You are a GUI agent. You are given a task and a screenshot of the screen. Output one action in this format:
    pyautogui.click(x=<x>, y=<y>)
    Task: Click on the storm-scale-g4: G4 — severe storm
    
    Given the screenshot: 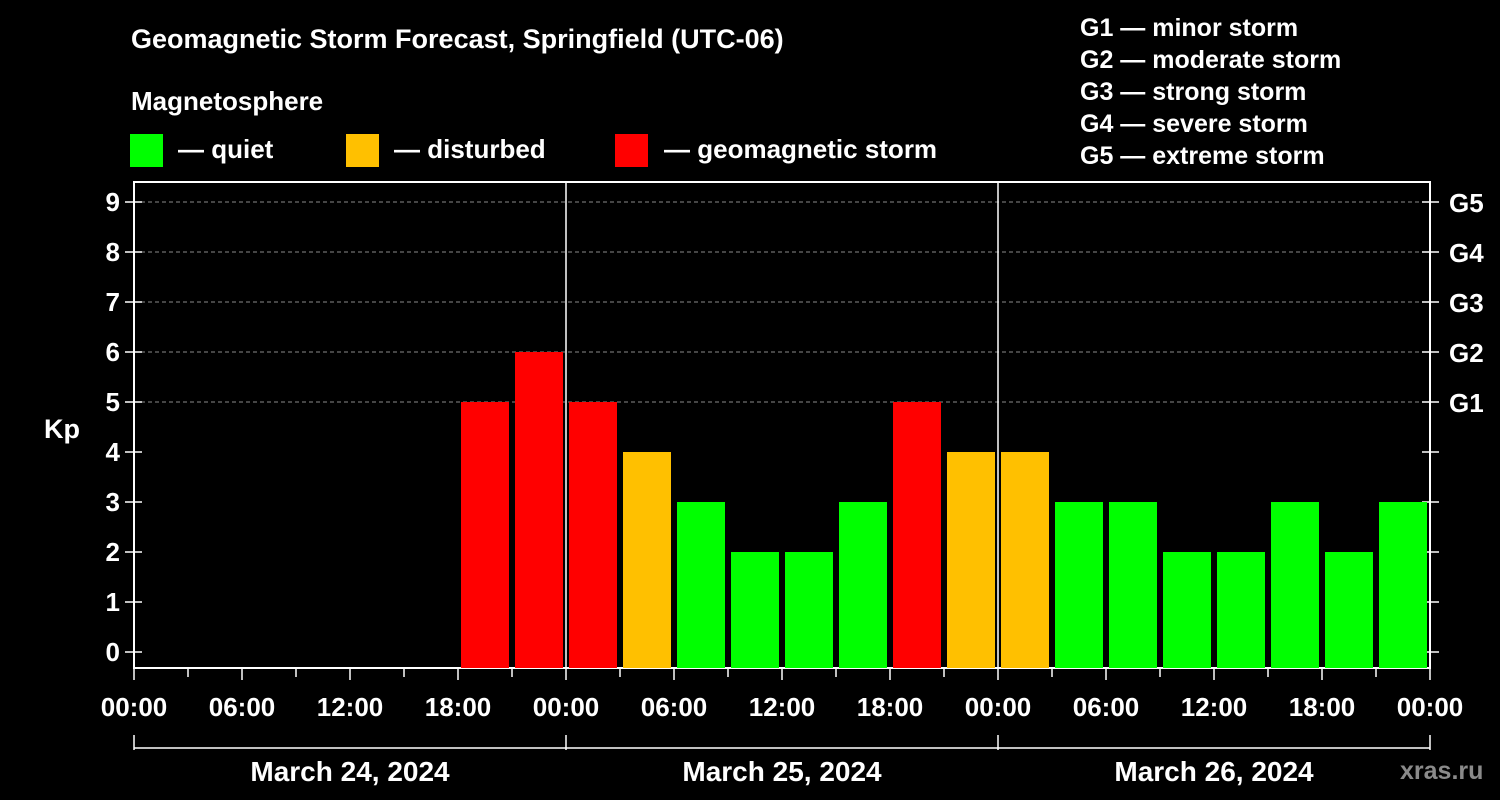 What is the action you would take?
    pyautogui.click(x=1194, y=124)
    